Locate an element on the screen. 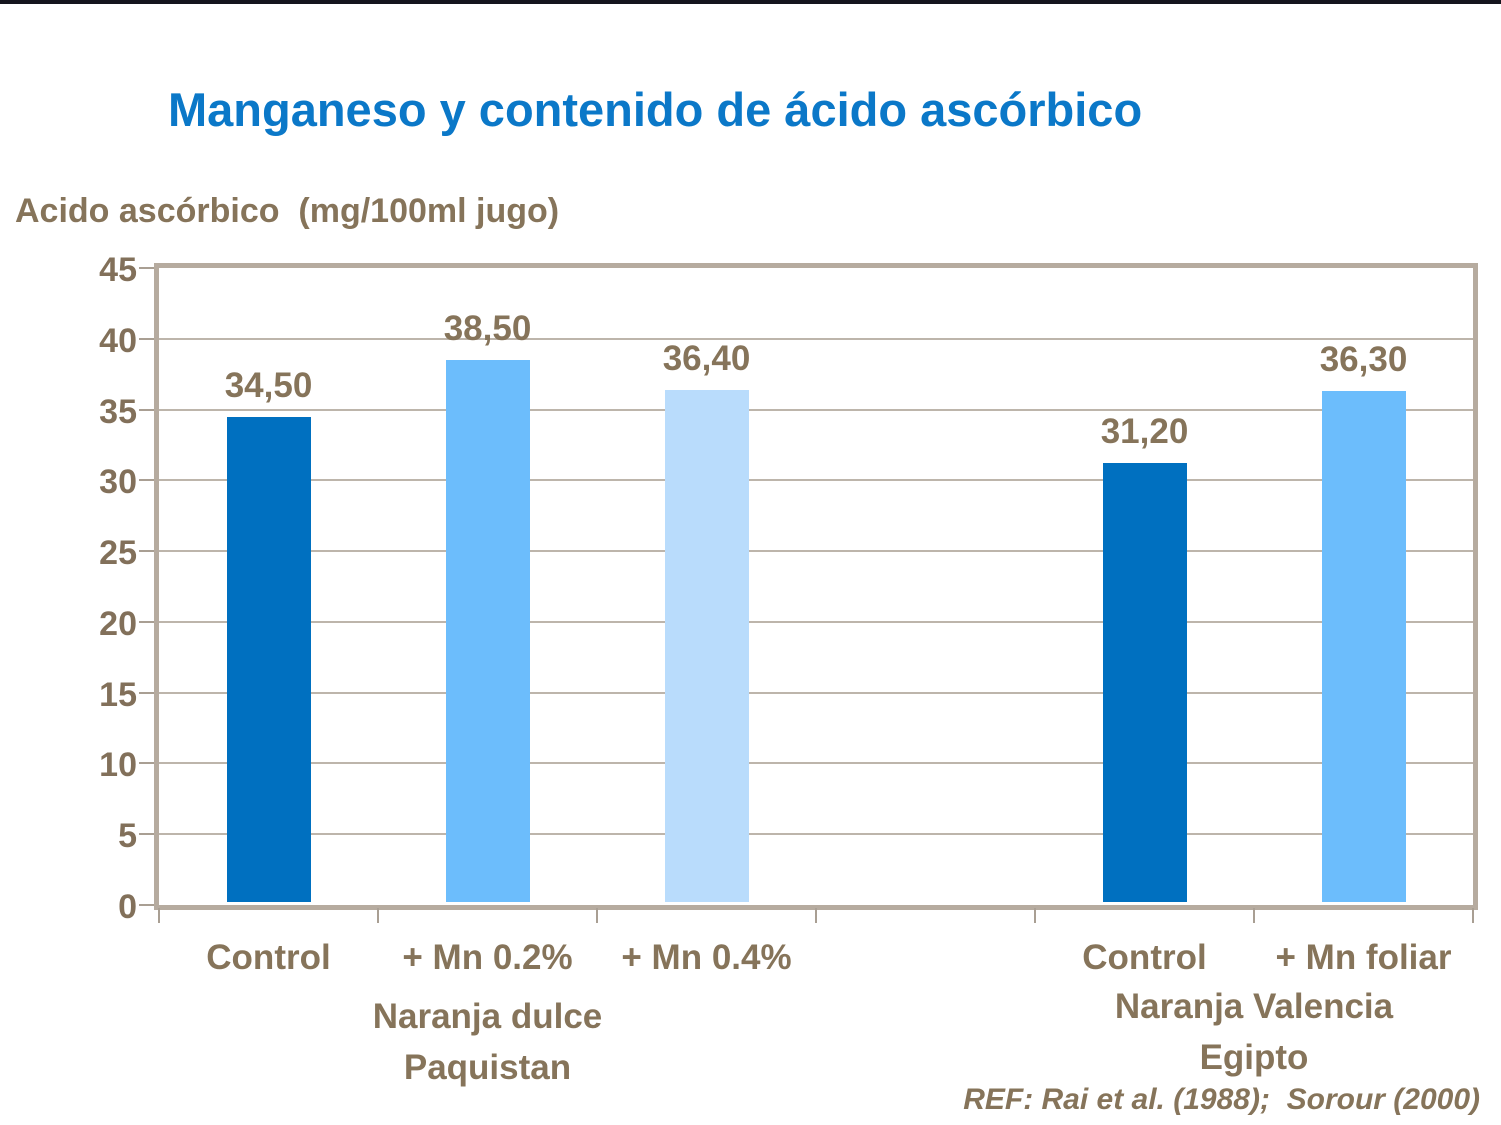 This screenshot has width=1501, height=1125. y-tick-label: 0 is located at coordinates (127, 907).